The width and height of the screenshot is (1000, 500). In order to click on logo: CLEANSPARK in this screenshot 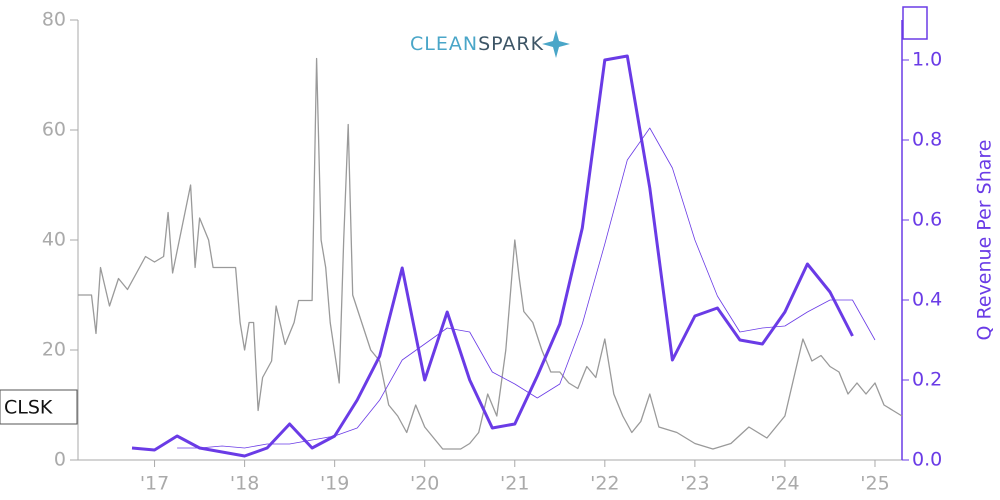, I will do `click(477, 44)`.